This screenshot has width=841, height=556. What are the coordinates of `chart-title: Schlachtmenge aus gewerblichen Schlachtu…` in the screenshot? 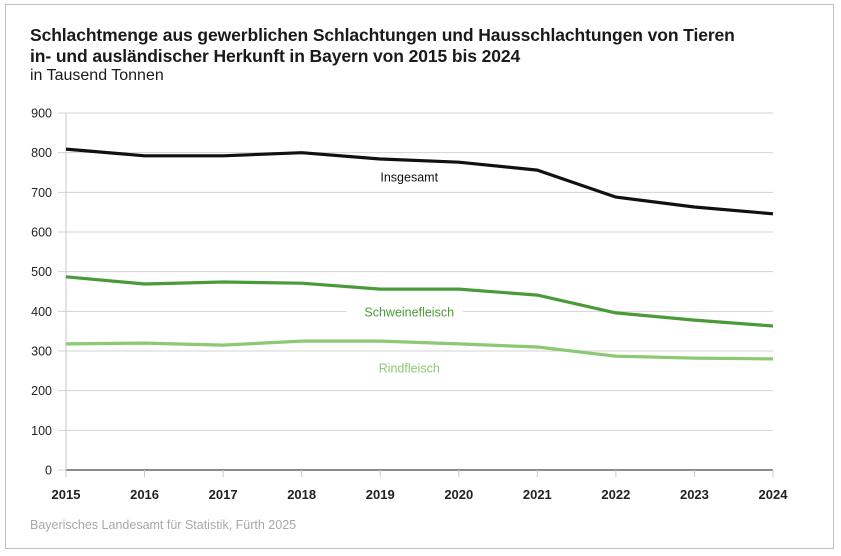 It's located at (382, 46).